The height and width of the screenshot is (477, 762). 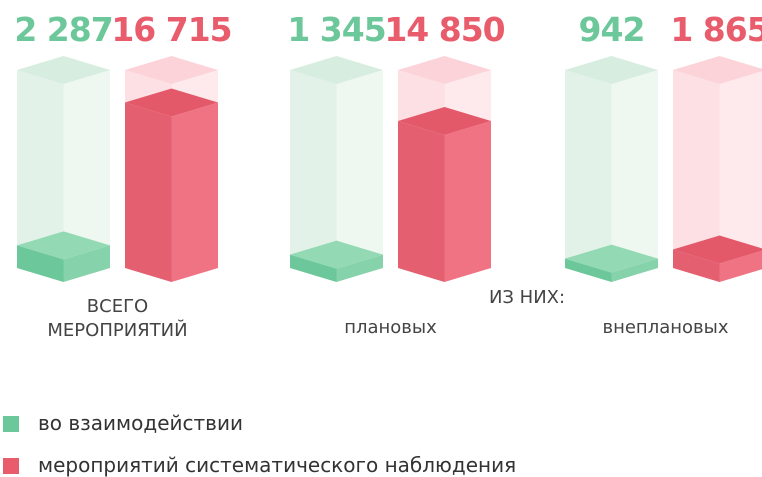 I want to click on category-label: внеплановых, so click(x=665, y=327).